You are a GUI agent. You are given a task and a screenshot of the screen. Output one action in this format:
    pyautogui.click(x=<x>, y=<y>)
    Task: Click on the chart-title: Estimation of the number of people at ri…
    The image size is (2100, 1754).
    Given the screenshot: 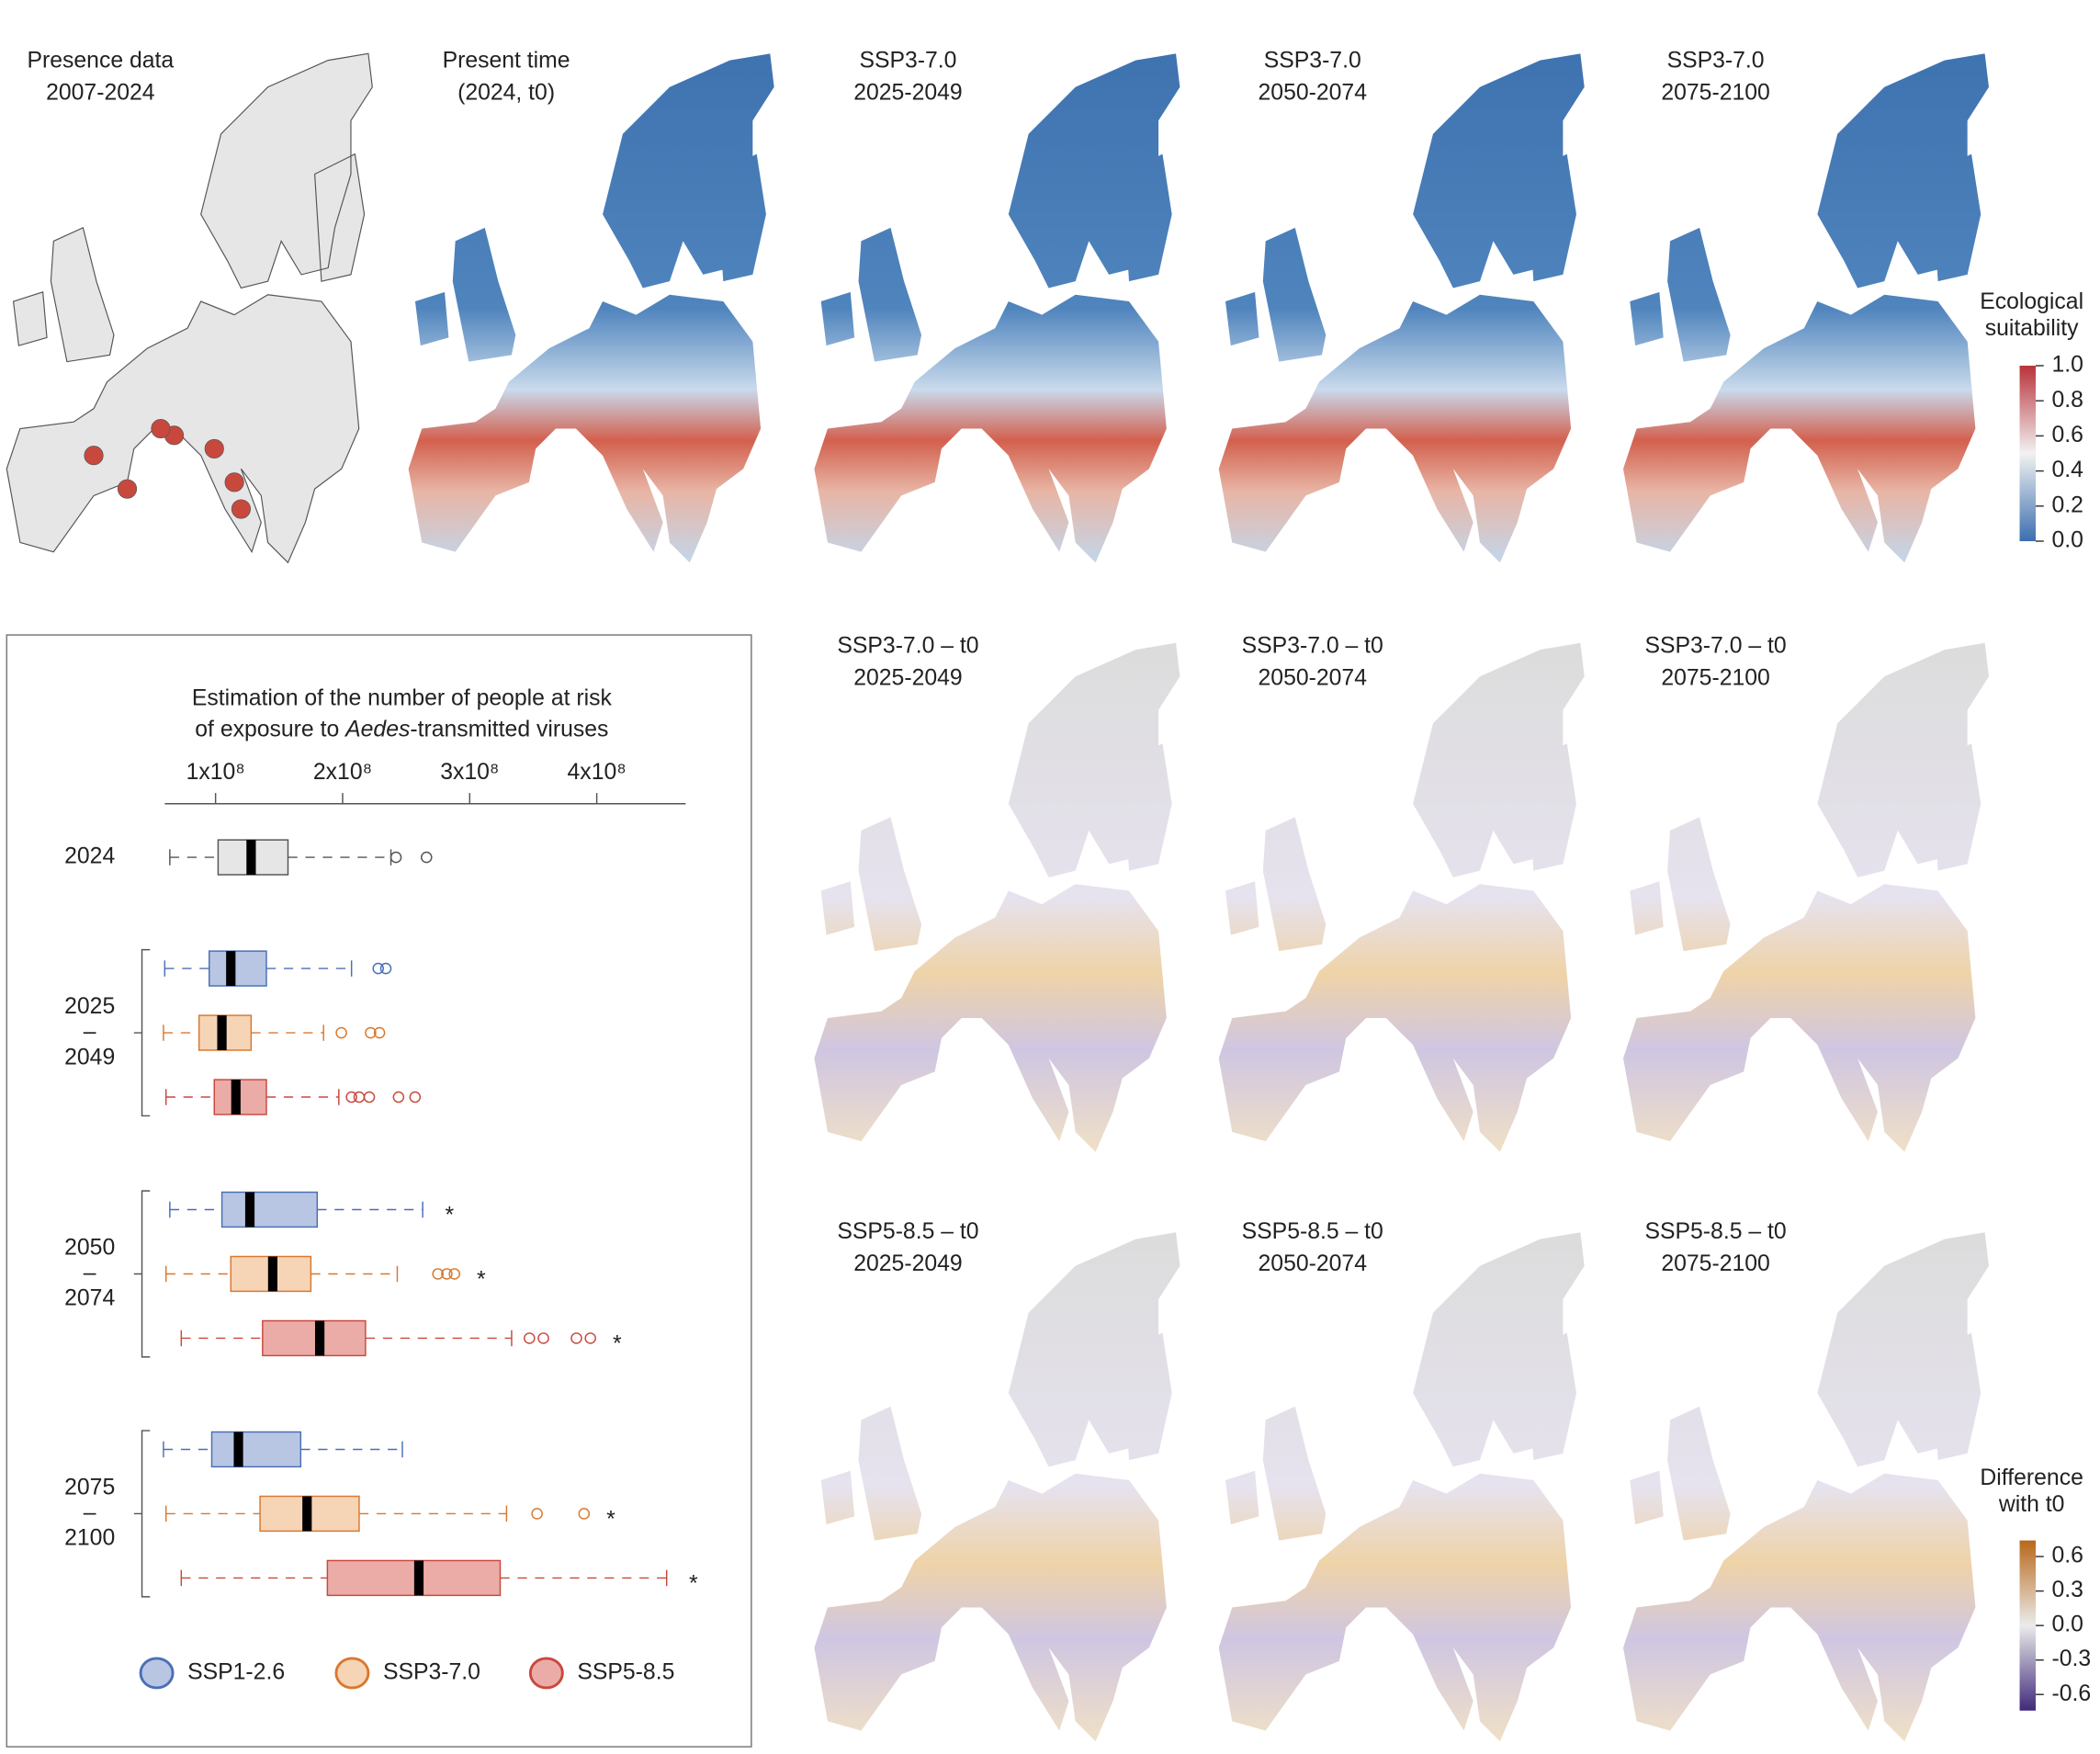 What is the action you would take?
    pyautogui.click(x=402, y=699)
    